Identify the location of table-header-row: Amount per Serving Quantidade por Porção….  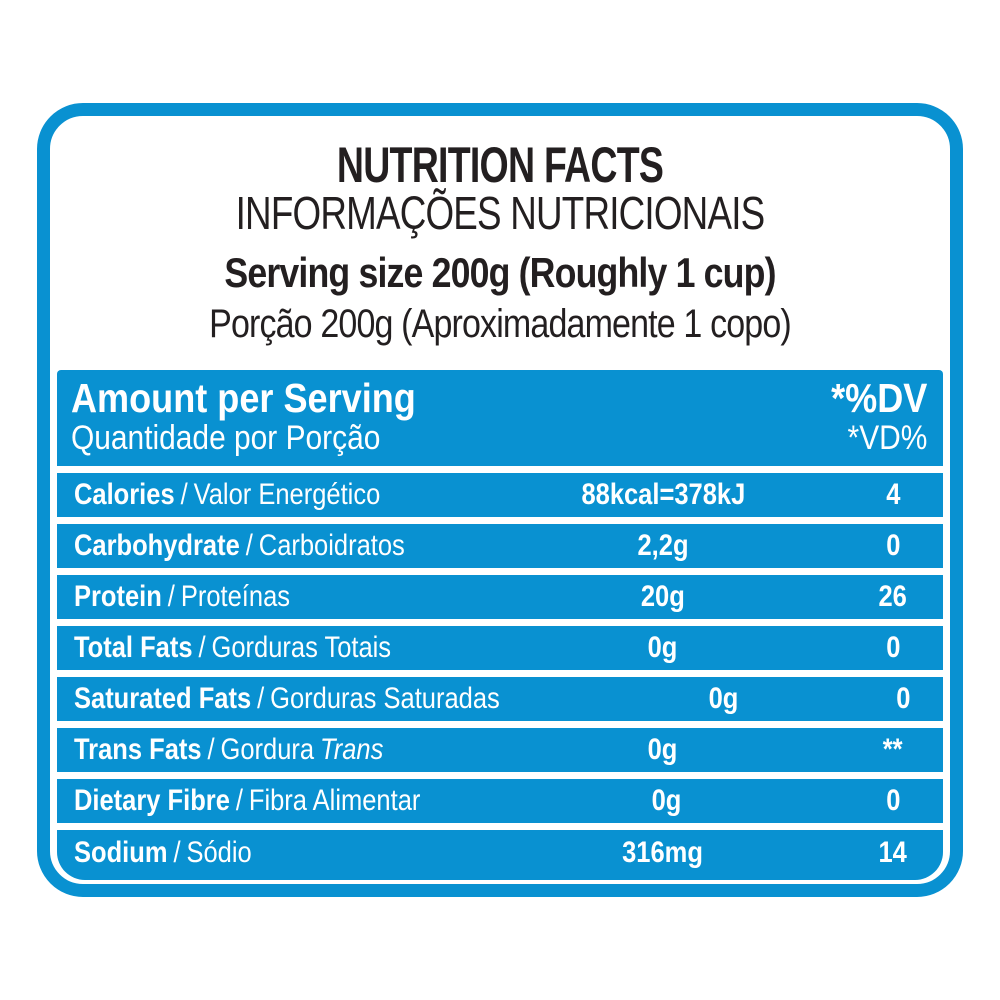
(500, 418).